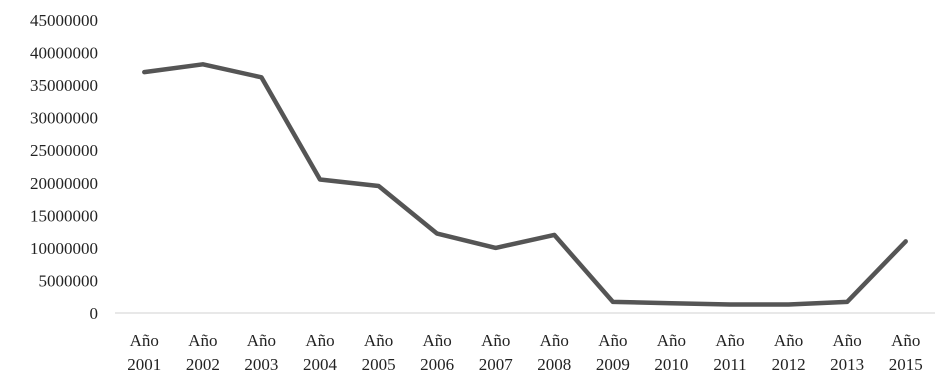 The height and width of the screenshot is (372, 935). Describe the element at coordinates (379, 351) in the screenshot. I see `x-tick-label: Año 2005` at that location.